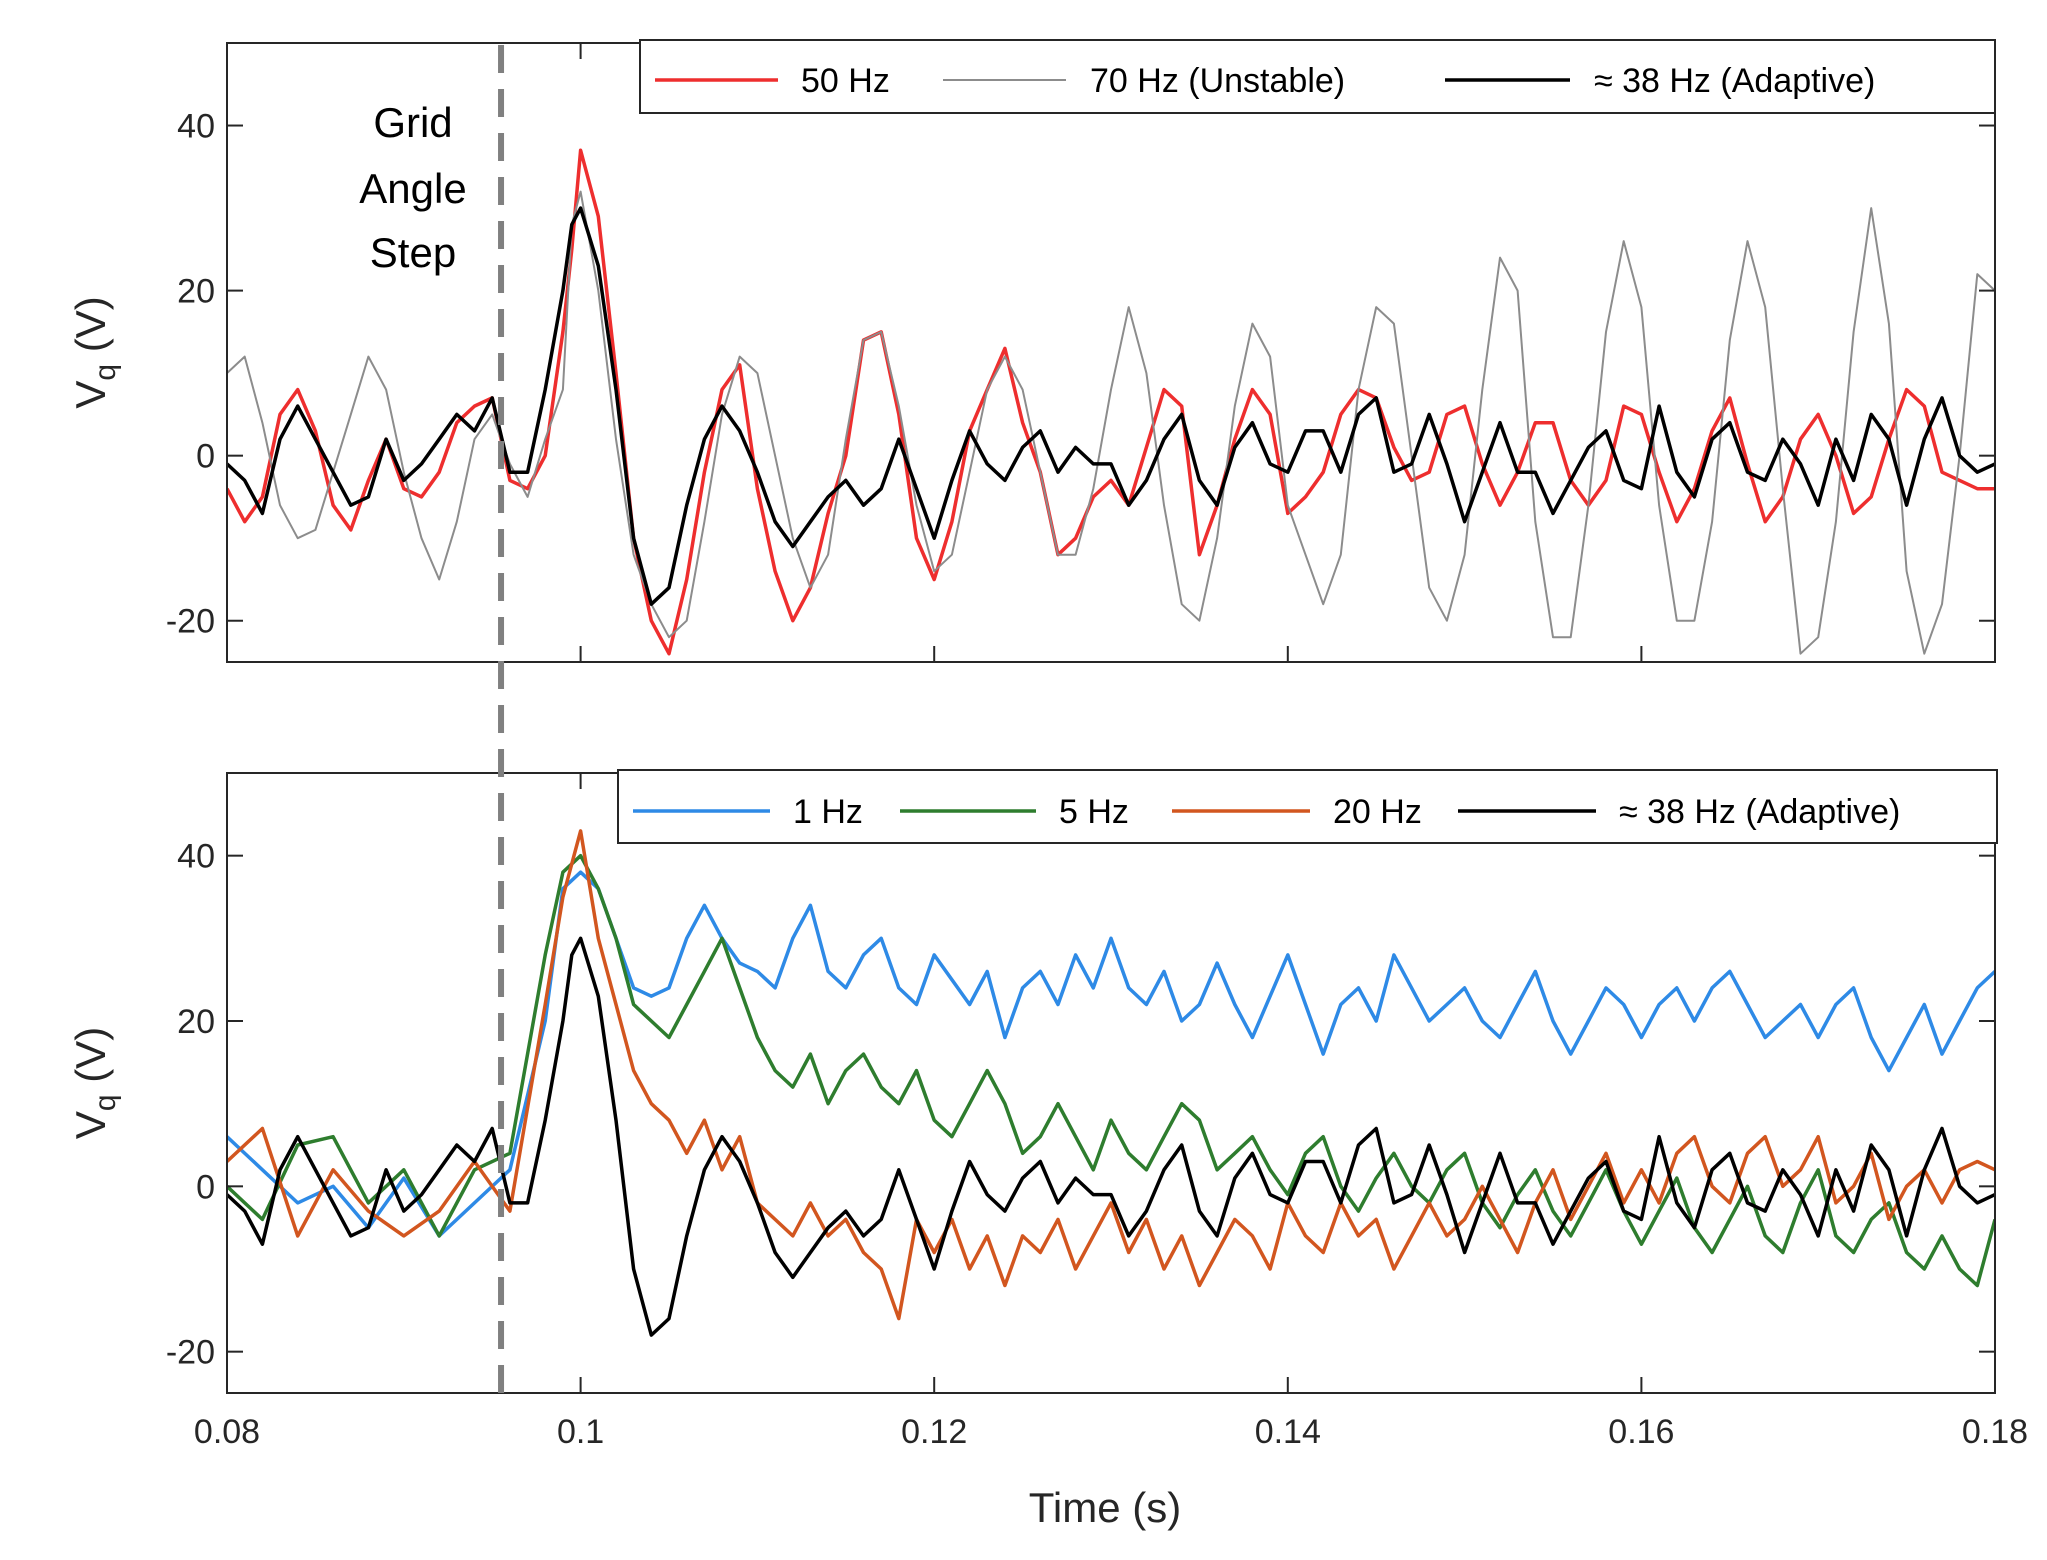  What do you see at coordinates (1734, 81) in the screenshot?
I see `legend-label-3: ≈ 38 Hz (Adaptive)` at bounding box center [1734, 81].